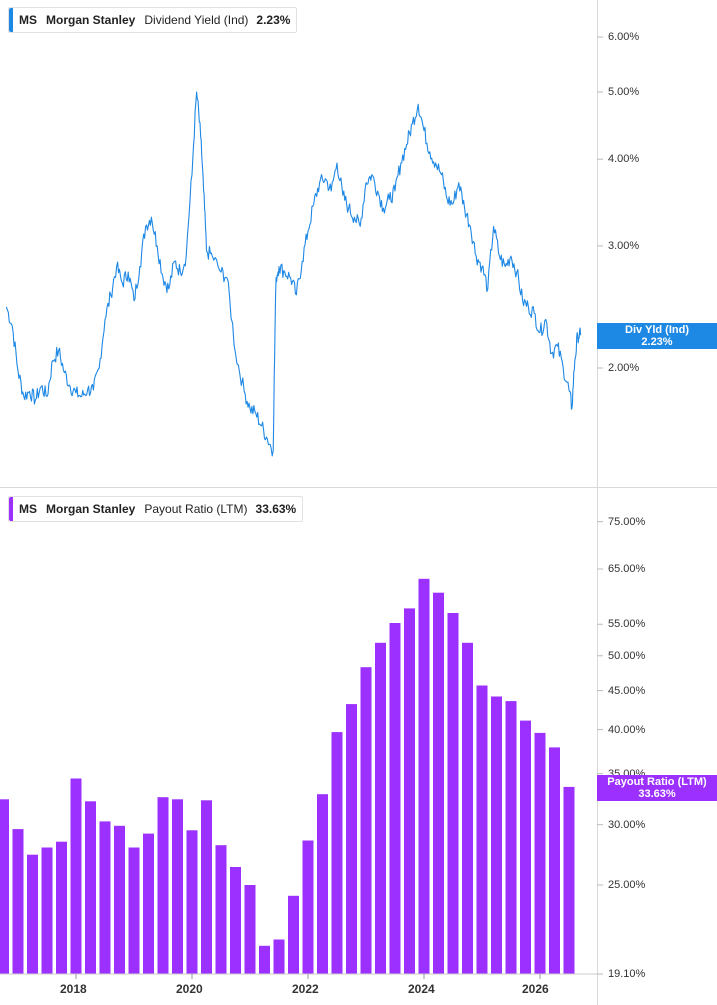 This screenshot has width=717, height=1005. Describe the element at coordinates (597, 502) in the screenshot. I see `right-axis-divider` at that location.